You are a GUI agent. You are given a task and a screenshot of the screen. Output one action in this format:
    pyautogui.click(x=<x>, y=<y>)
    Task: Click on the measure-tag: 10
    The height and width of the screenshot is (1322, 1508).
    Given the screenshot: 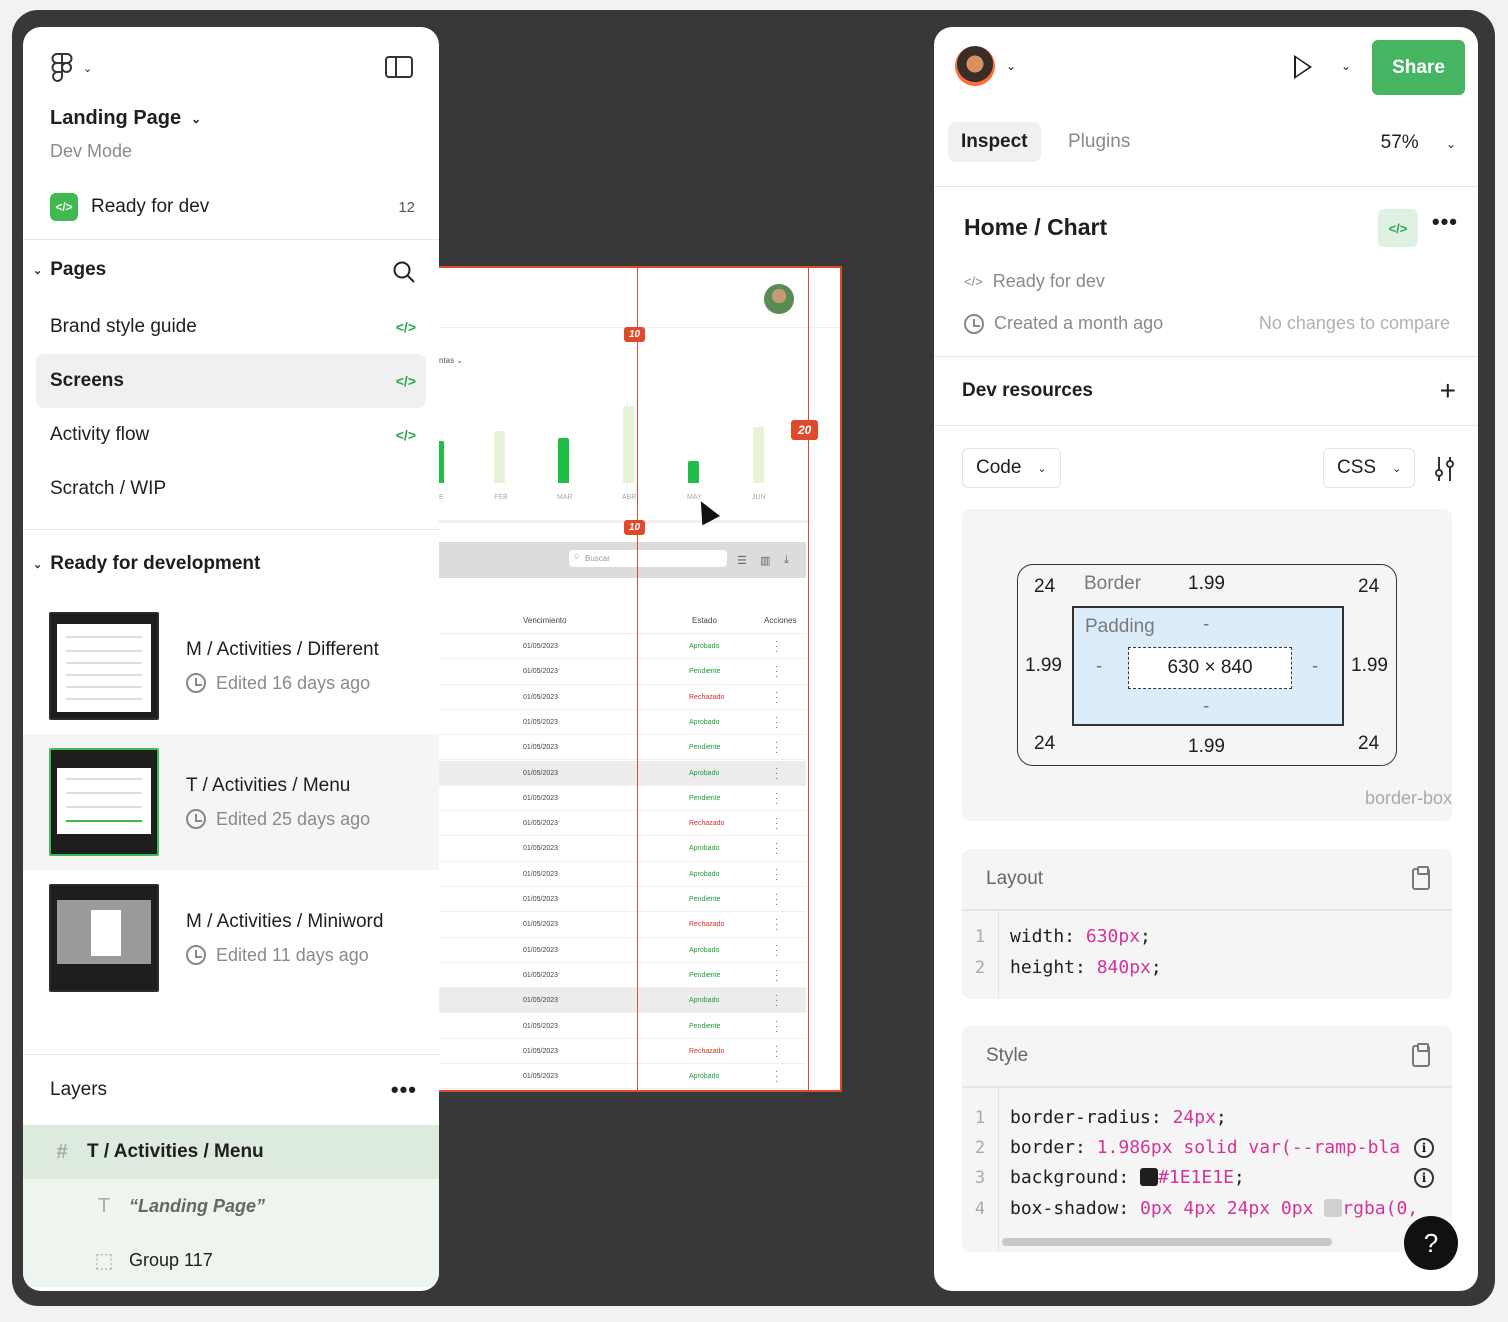 What is the action you would take?
    pyautogui.click(x=635, y=527)
    